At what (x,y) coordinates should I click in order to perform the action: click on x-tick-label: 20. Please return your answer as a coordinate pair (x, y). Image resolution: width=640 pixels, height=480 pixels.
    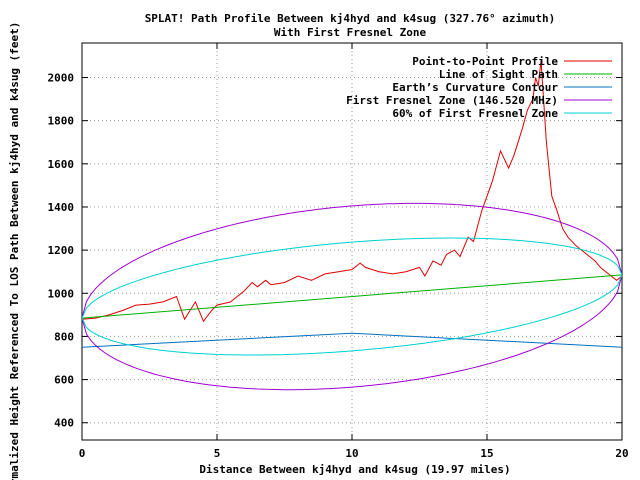
    Looking at the image, I should click on (621, 453).